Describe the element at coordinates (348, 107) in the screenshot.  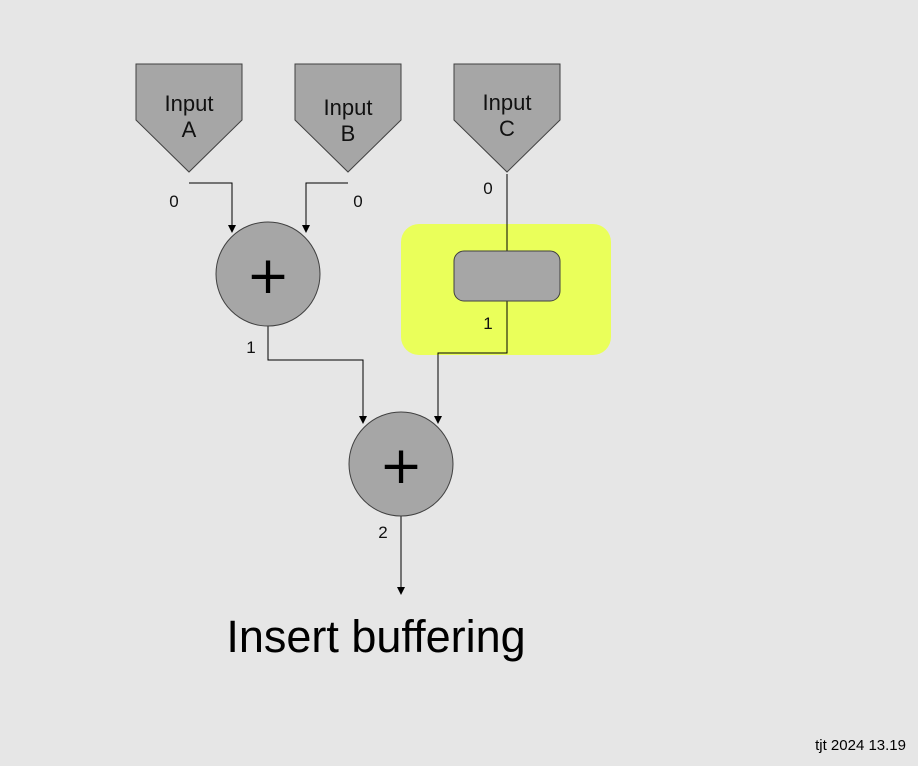
I see `input-b-label-line1: Input` at that location.